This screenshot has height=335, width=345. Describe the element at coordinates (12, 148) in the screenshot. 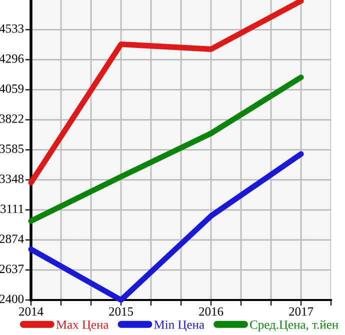

I see `y-tick-label: 3585` at that location.